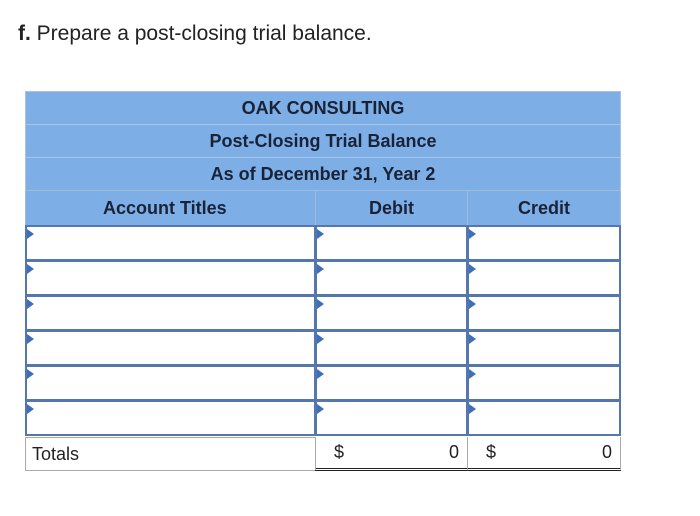  Describe the element at coordinates (24, 33) in the screenshot. I see `question-letter: f.` at that location.